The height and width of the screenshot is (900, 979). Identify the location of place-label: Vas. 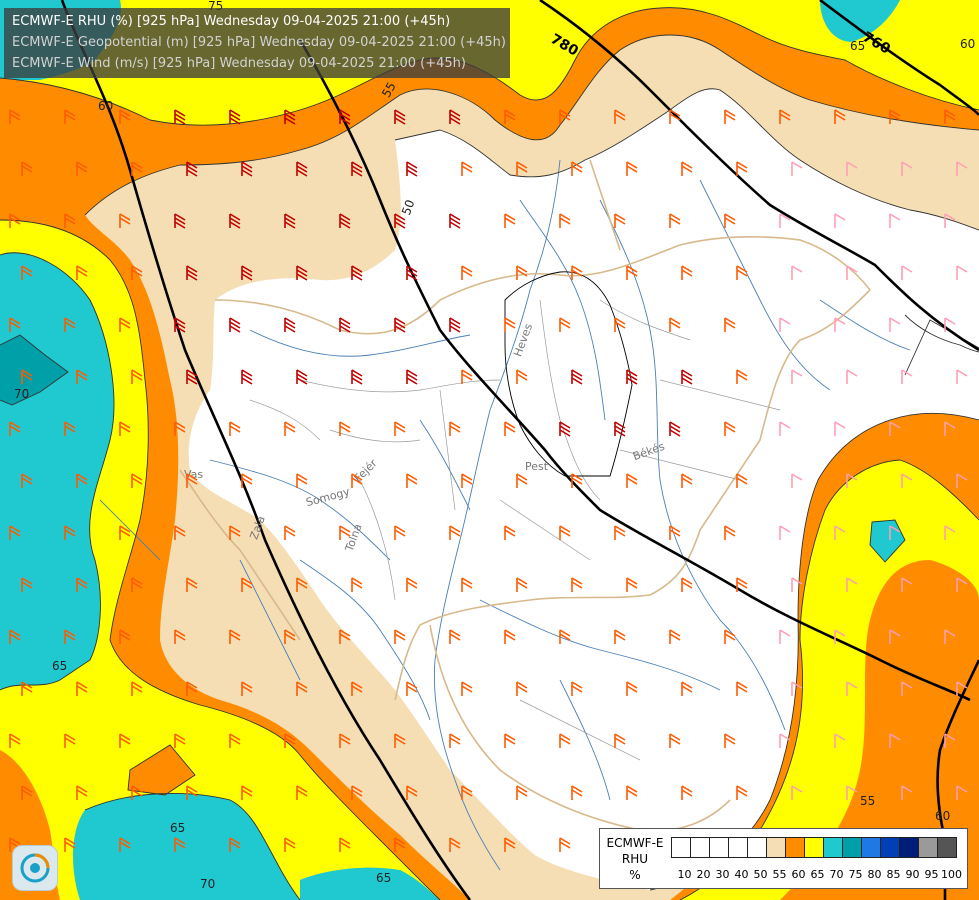
(193, 474).